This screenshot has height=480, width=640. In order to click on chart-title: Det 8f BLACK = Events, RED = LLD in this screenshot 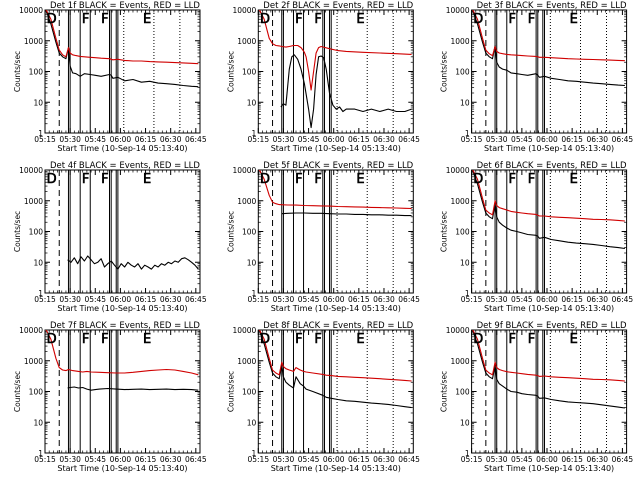, I will do `click(338, 326)`.